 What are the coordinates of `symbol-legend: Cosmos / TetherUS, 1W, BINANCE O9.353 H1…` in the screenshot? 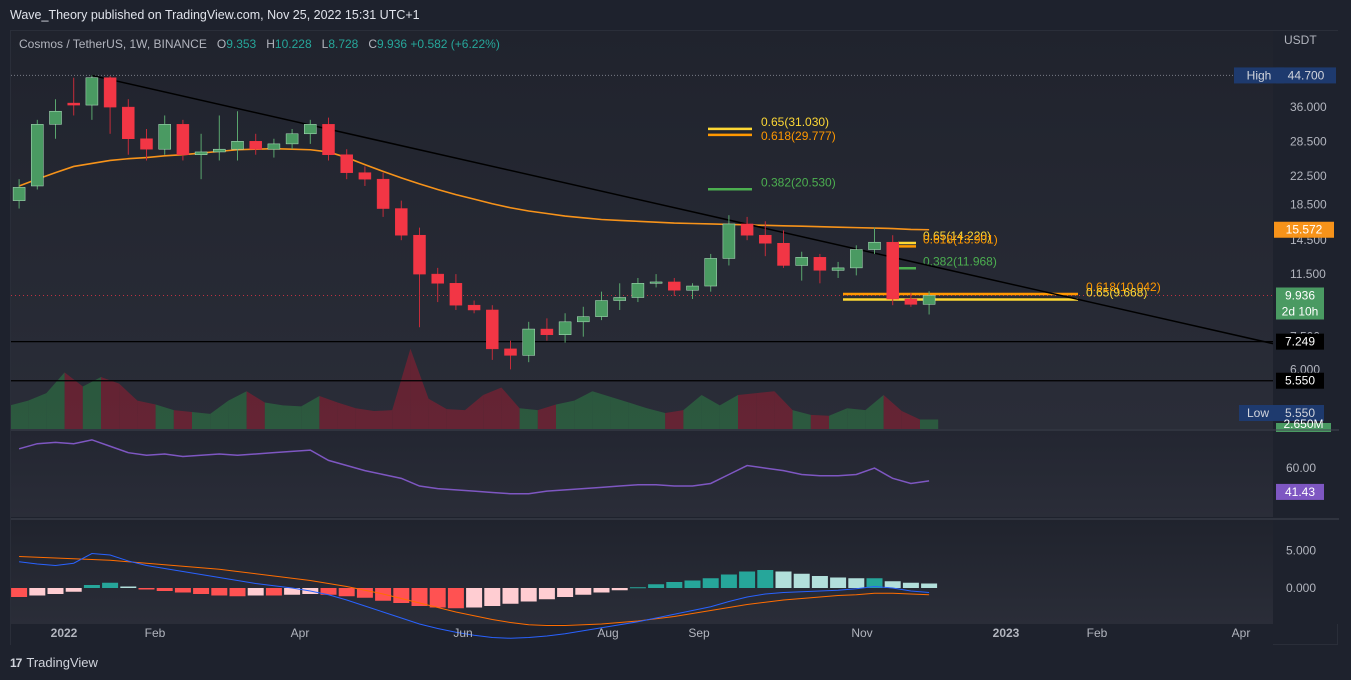 It's located at (259, 44).